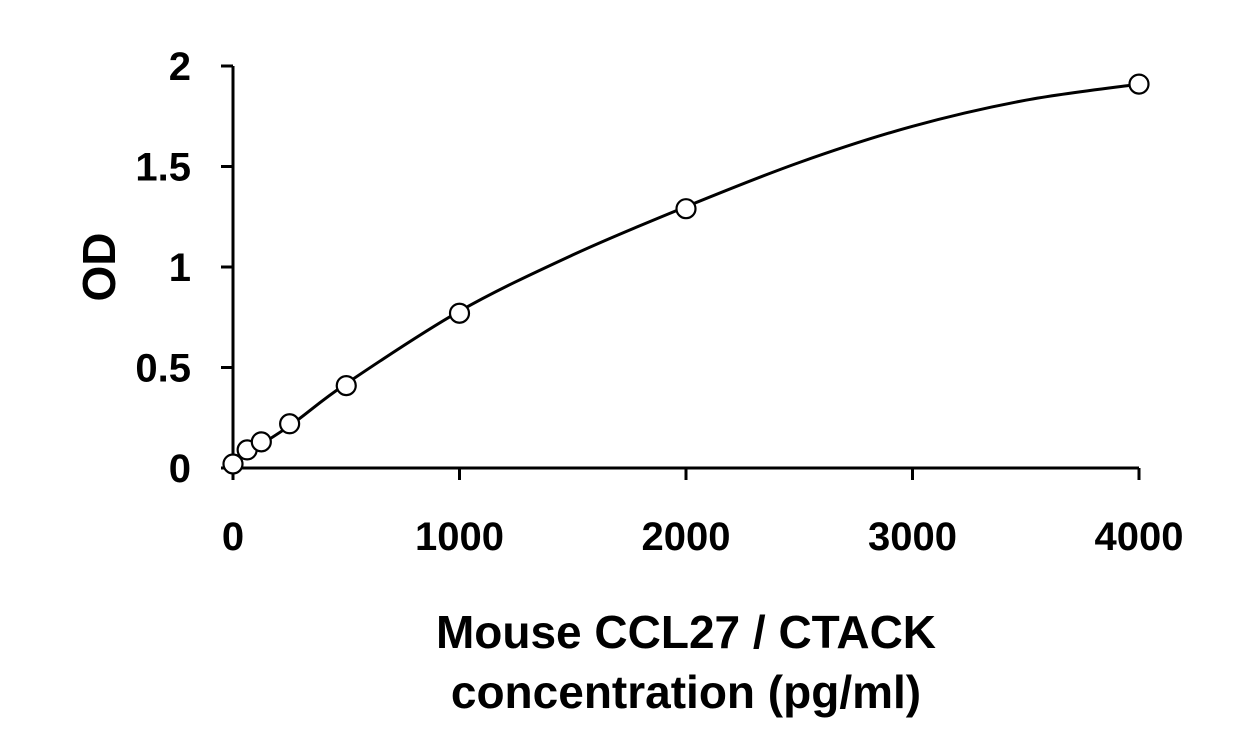  I want to click on x-tick-label: 3000, so click(912, 537).